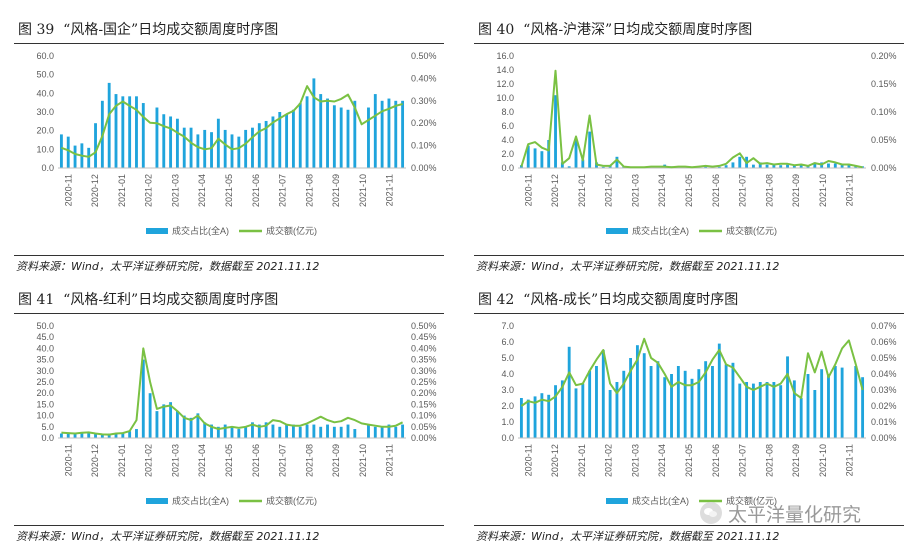 The image size is (917, 552). What do you see at coordinates (45, 56) in the screenshot?
I see `left-axis-tick-label: 60.0` at bounding box center [45, 56].